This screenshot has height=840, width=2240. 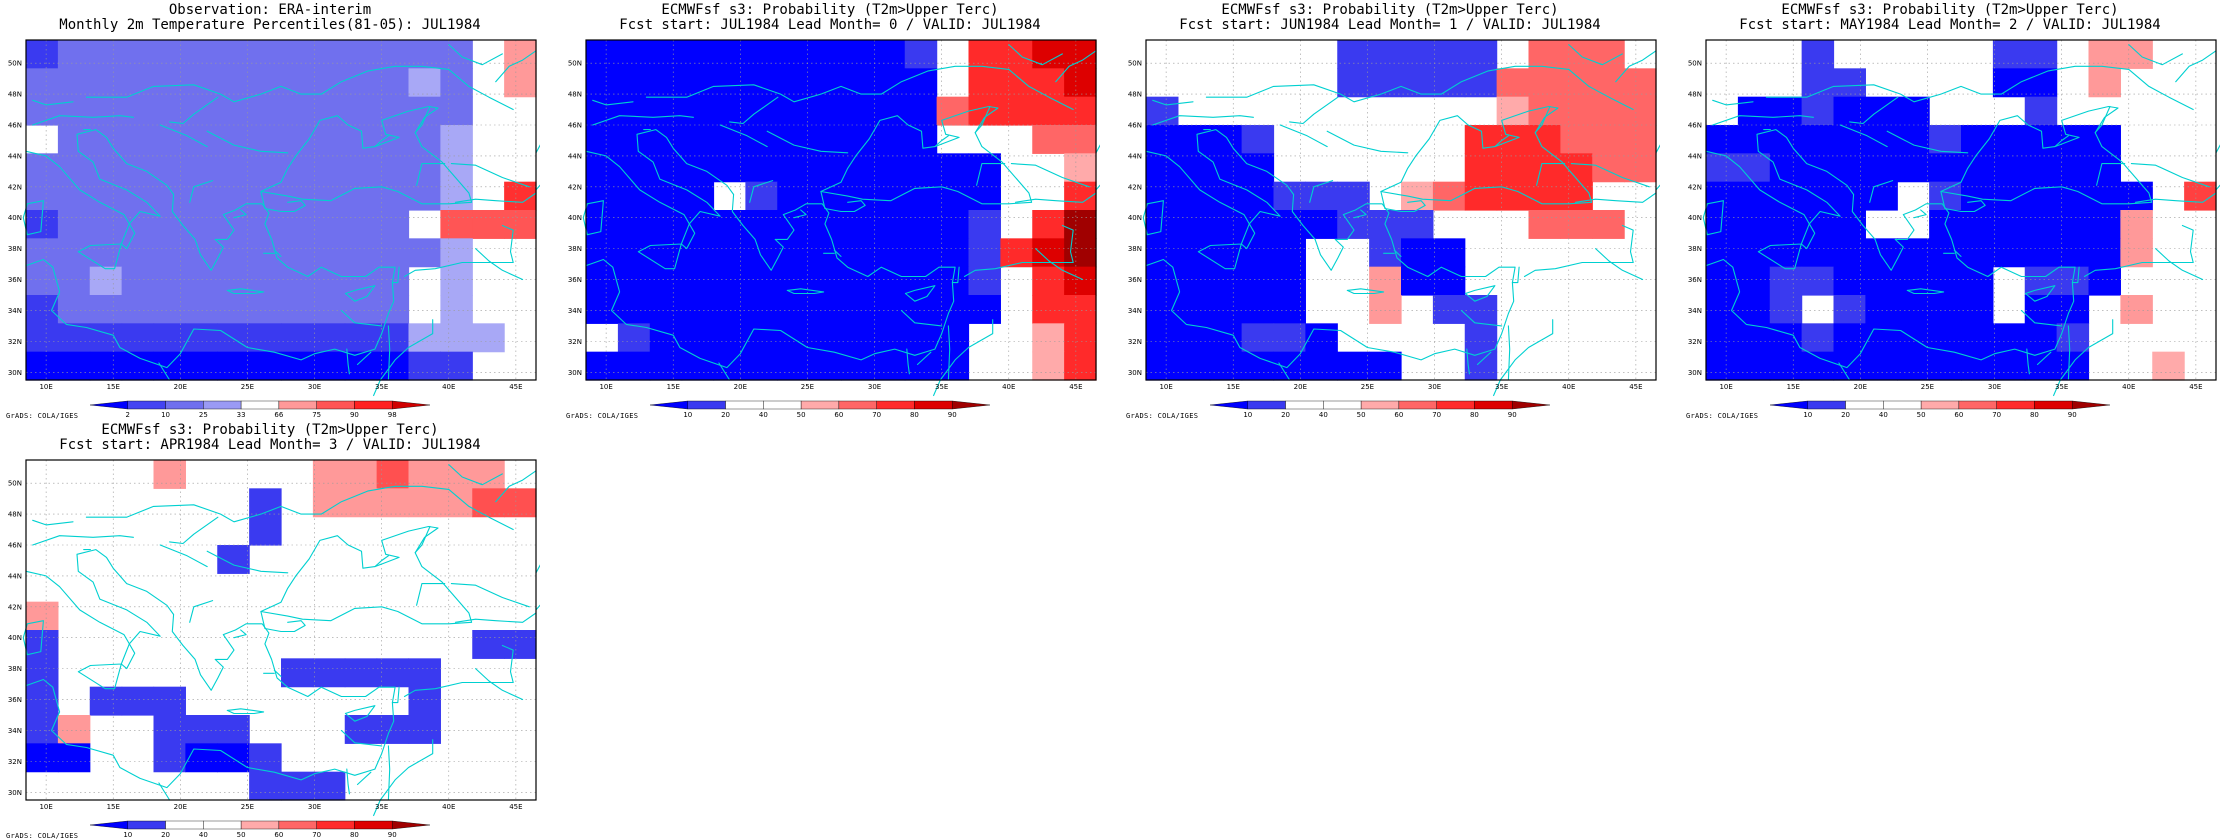 What do you see at coordinates (15, 515) in the screenshot?
I see `lat-tick-label: 48N` at bounding box center [15, 515].